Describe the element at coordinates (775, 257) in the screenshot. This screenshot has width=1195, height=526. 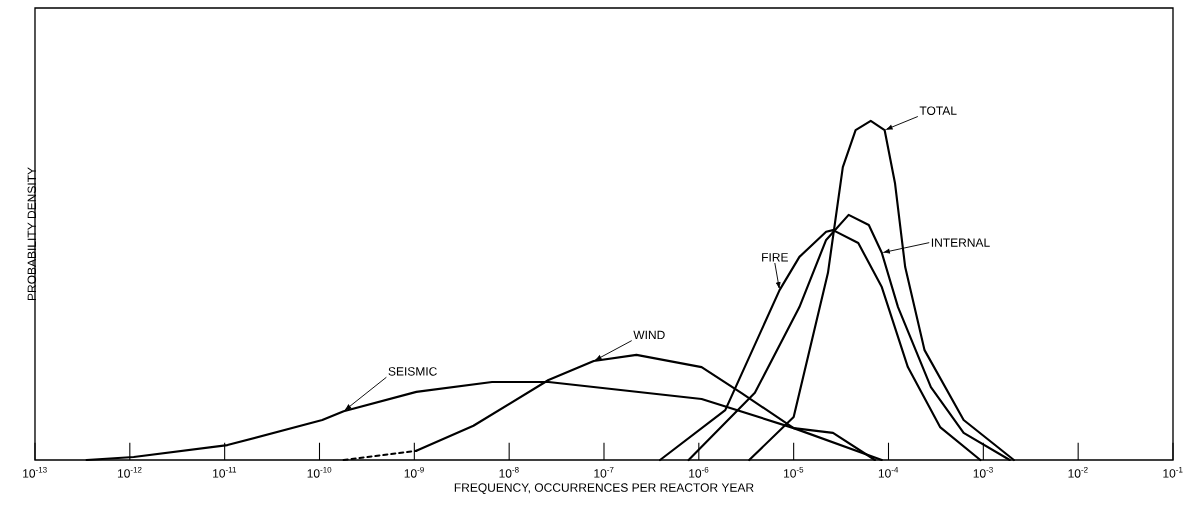
I see `series-label: FIRE` at that location.